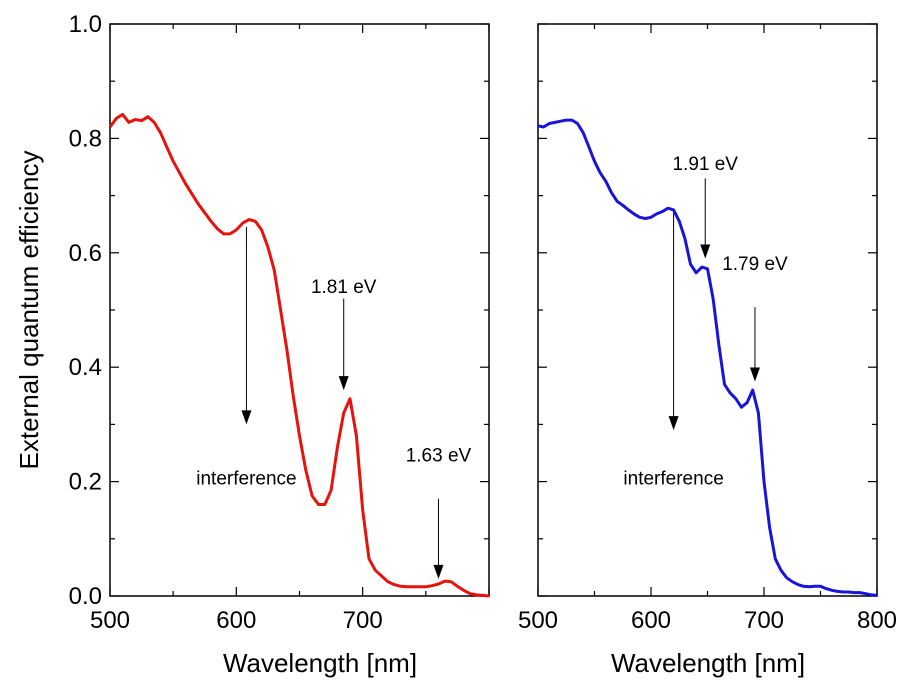 The height and width of the screenshot is (690, 917). I want to click on annotation-label: 1.91 eV, so click(705, 164).